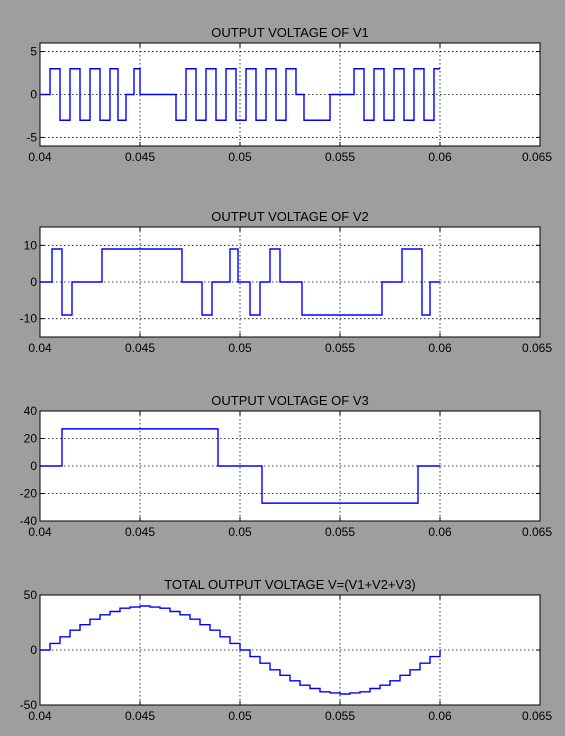 This screenshot has width=565, height=736. I want to click on y-tick-label: -50, so click(29, 705).